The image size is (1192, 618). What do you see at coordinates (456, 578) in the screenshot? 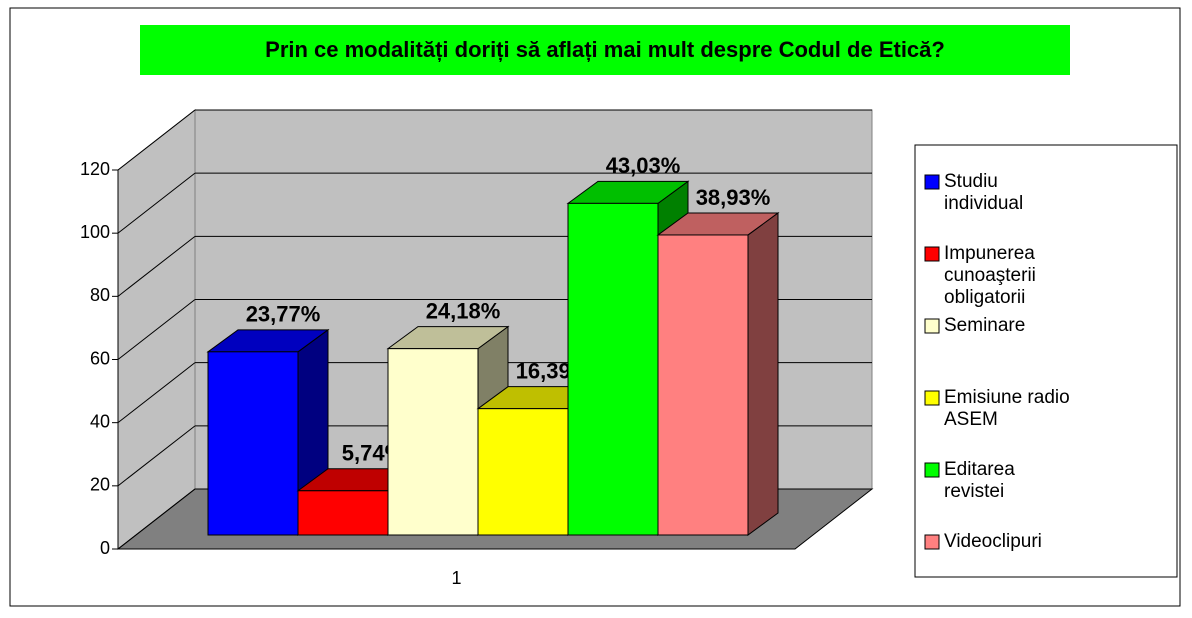
I see `x-tick-label: 1` at bounding box center [456, 578].